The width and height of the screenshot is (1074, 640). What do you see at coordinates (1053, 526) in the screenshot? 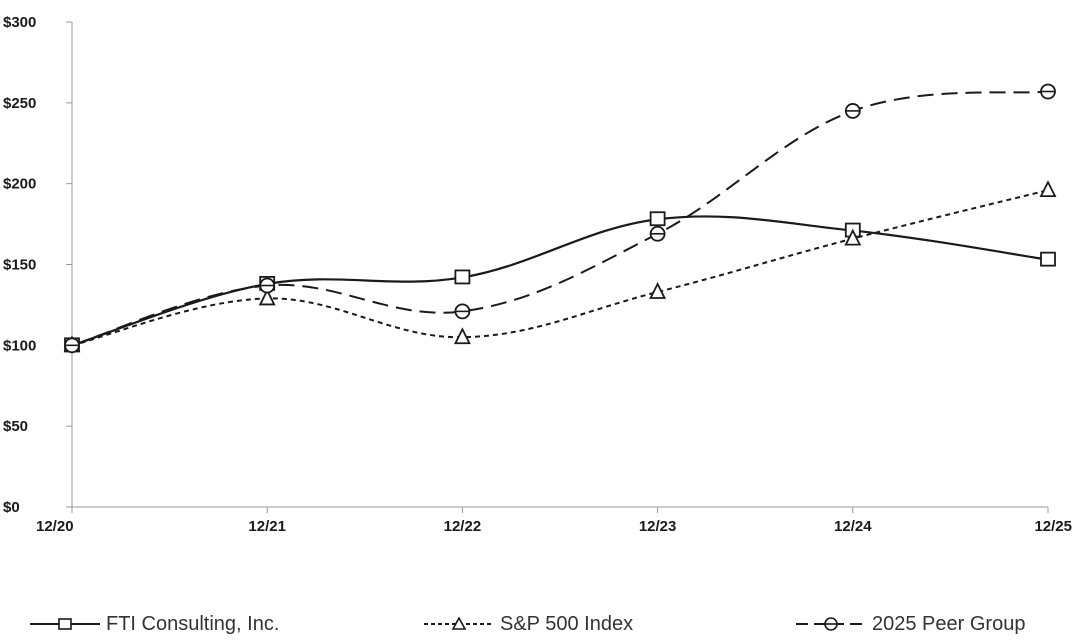
I see `x-tick-label: 12/25` at bounding box center [1053, 526].